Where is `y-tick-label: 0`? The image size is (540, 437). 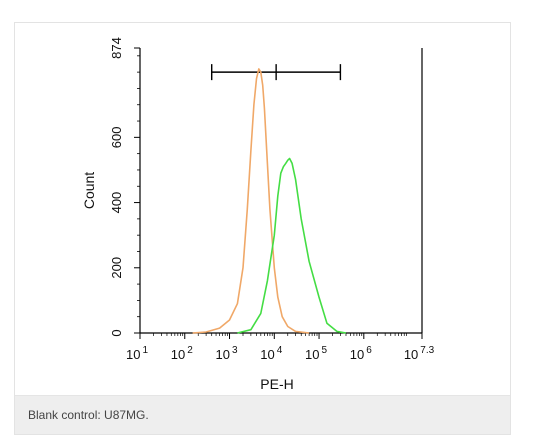 y-tick-label: 0 is located at coordinates (116, 332).